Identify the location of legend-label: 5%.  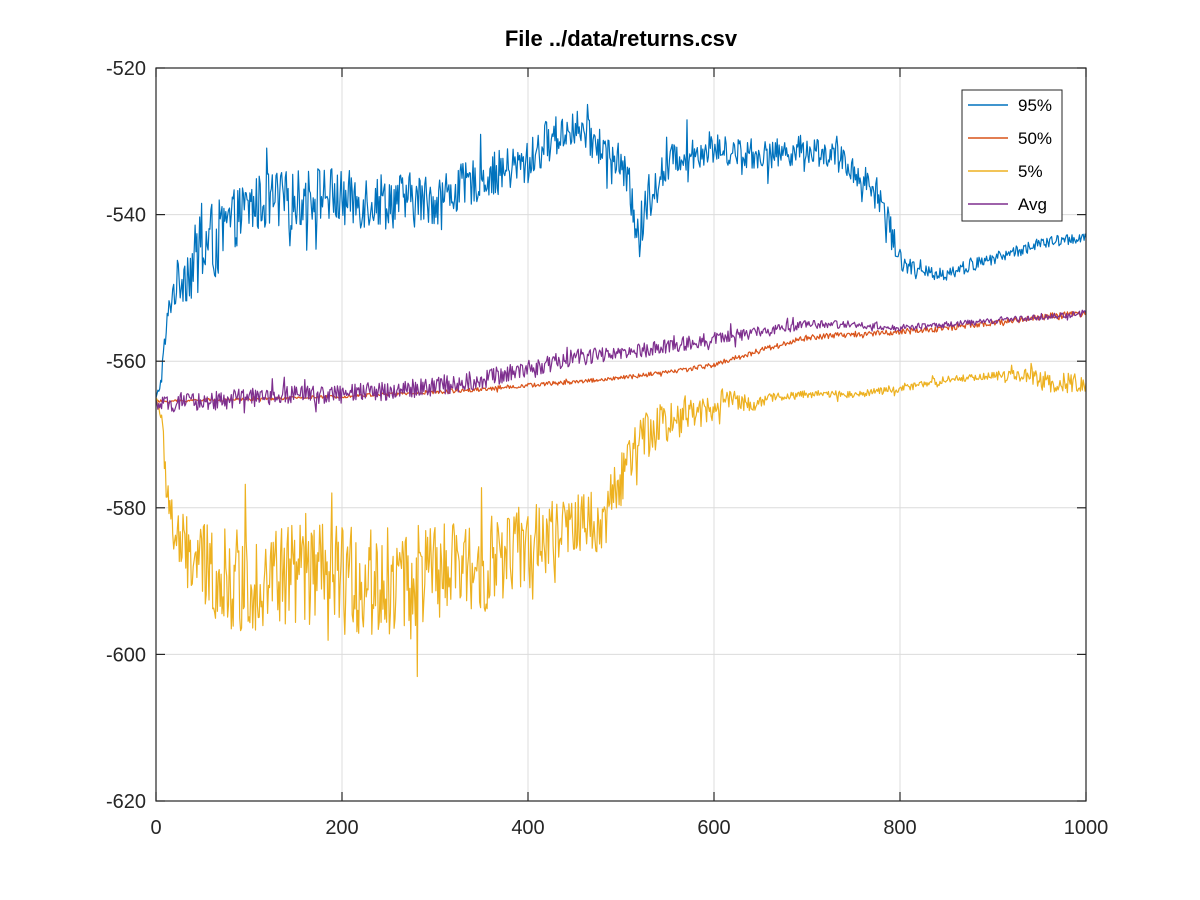
(1030, 171).